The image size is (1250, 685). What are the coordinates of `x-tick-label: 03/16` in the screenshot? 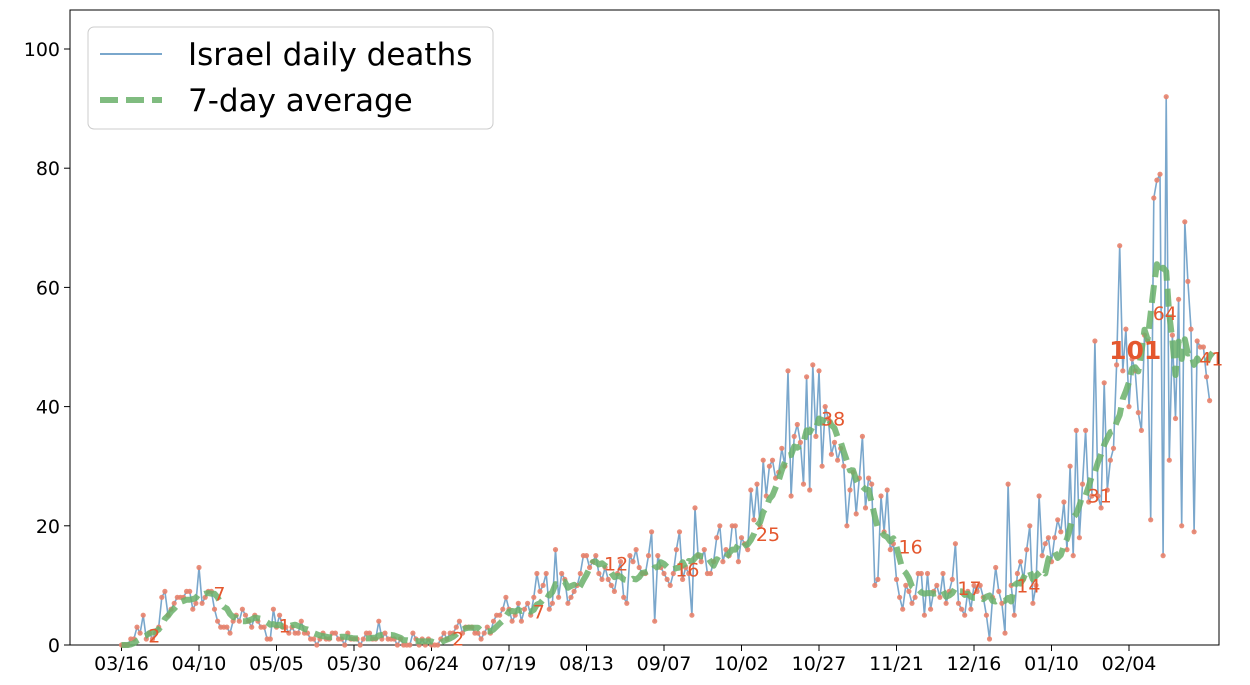 It's located at (121, 664).